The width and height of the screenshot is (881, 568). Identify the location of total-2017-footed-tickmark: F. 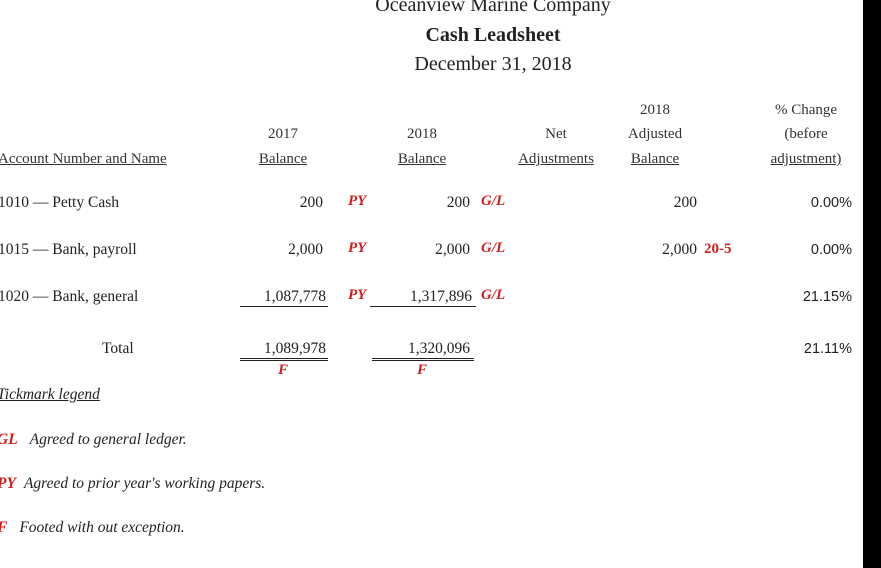
(282, 370).